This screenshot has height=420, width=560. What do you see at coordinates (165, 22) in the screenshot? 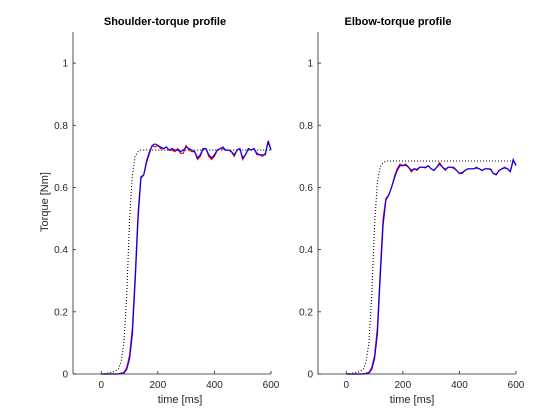
I see `chart-title: Shoulder-torque profile` at bounding box center [165, 22].